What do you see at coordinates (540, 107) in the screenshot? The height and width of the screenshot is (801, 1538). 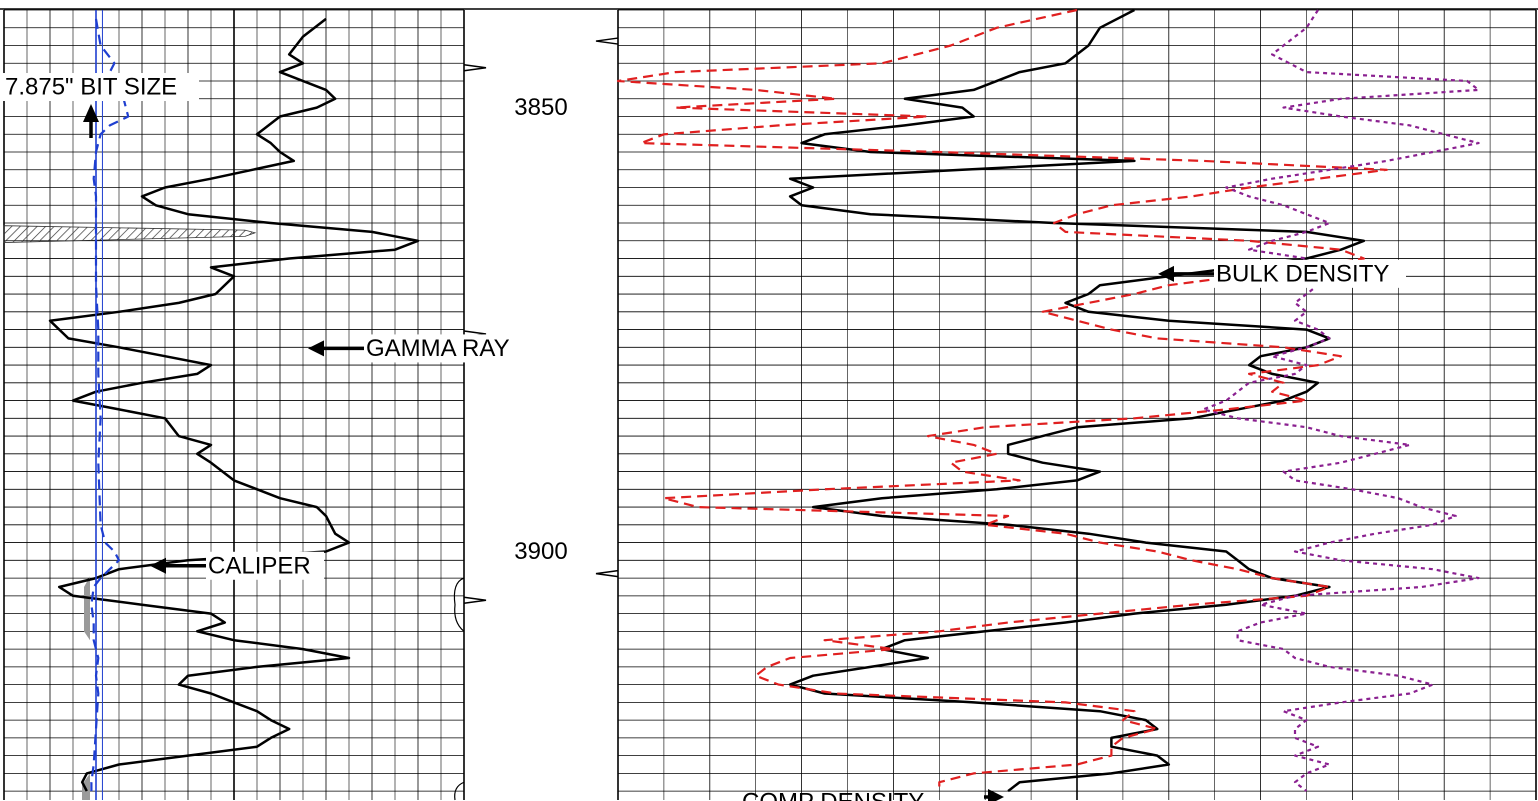 I see `depth-label: 3850` at bounding box center [540, 107].